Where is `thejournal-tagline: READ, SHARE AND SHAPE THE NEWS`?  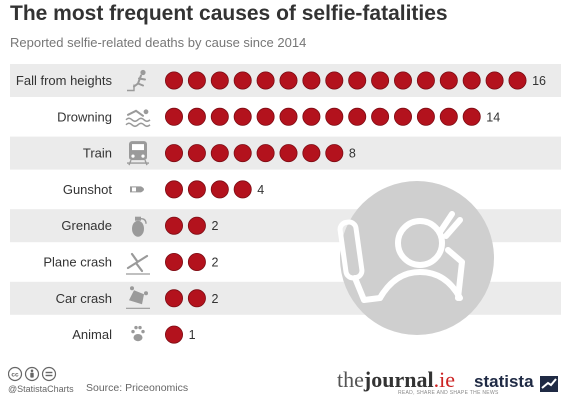 thejournal-tagline: READ, SHARE AND SHAPE THE NEWS is located at coordinates (448, 393).